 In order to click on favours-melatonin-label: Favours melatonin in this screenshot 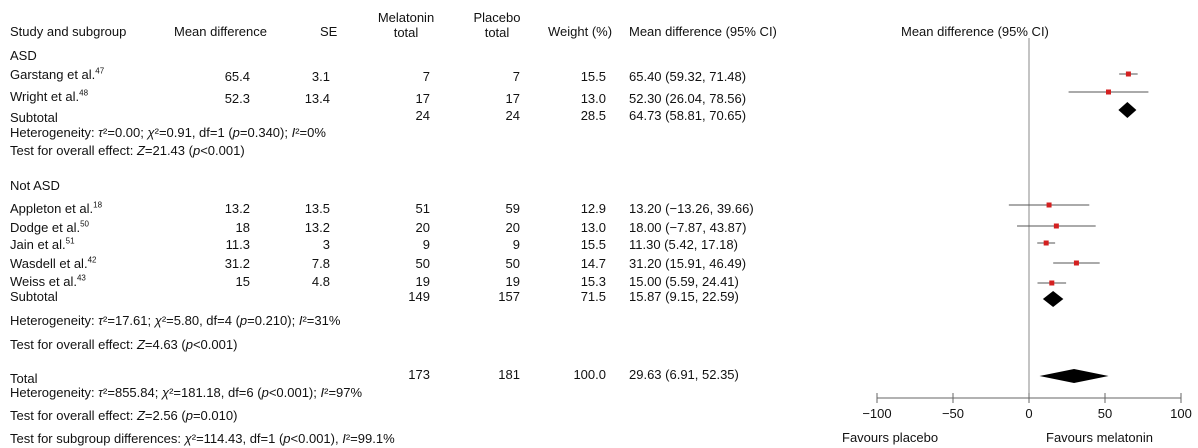, I will do `click(1099, 437)`.